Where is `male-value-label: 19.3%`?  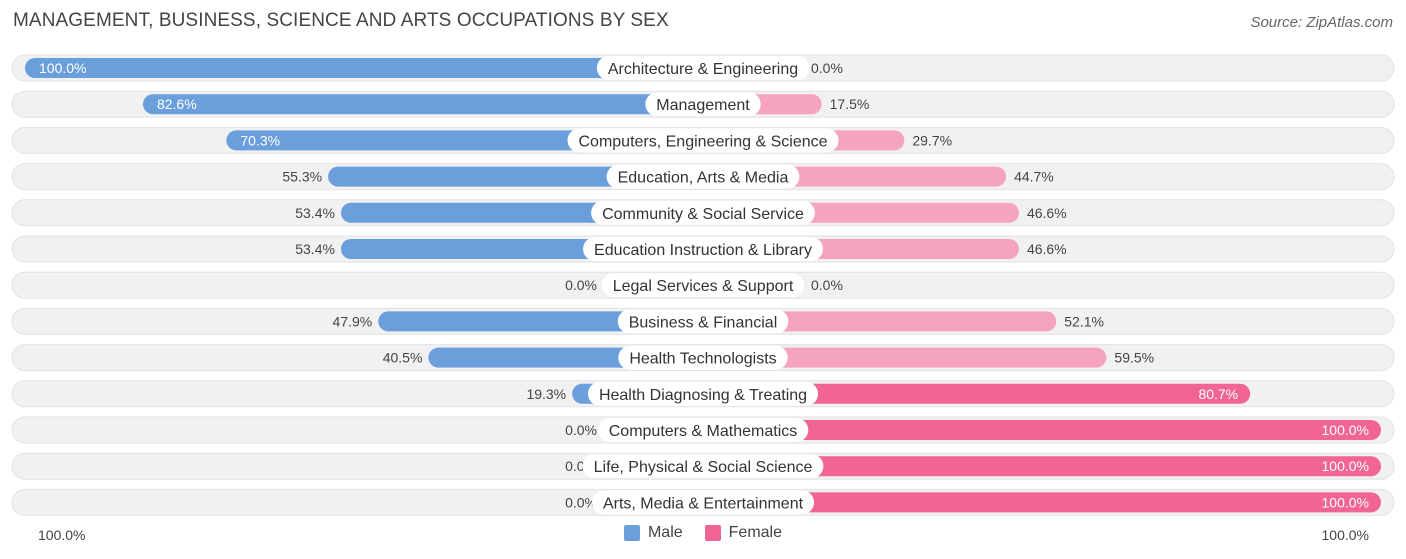 male-value-label: 19.3% is located at coordinates (546, 394).